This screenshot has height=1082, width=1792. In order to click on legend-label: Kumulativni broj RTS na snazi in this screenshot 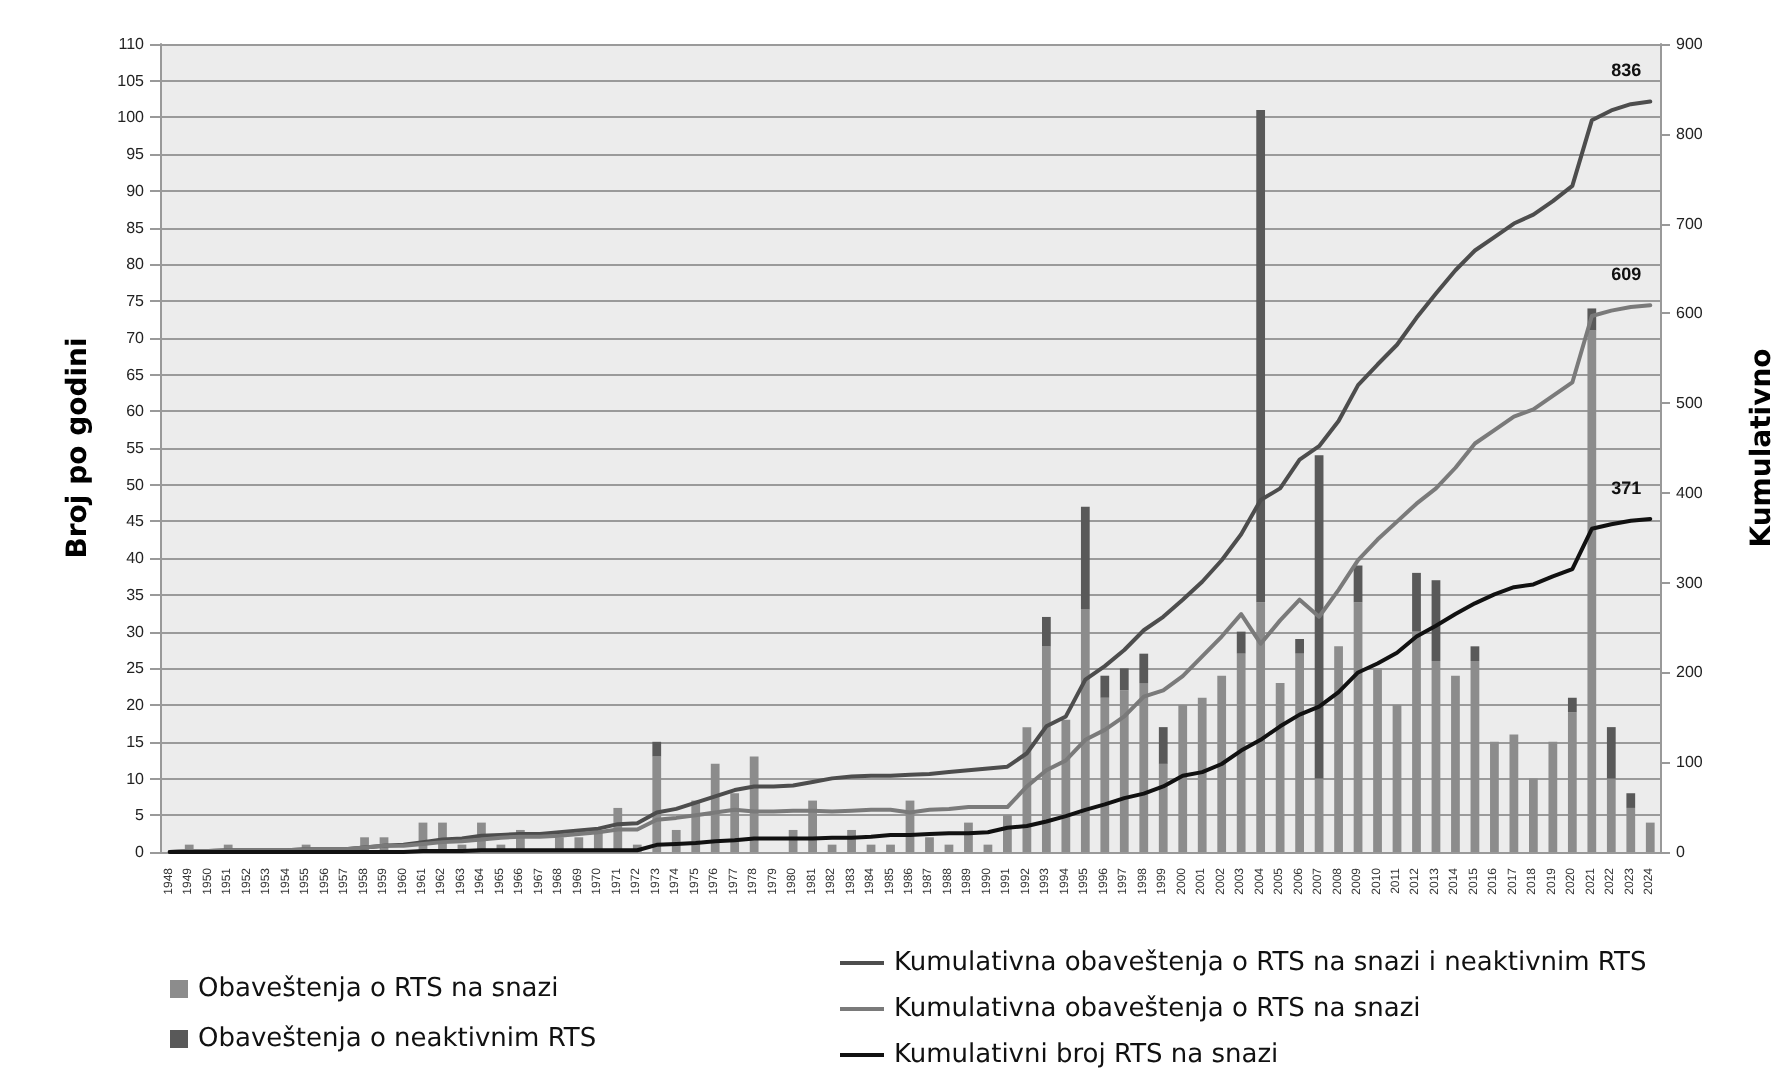, I will do `click(1086, 1055)`.